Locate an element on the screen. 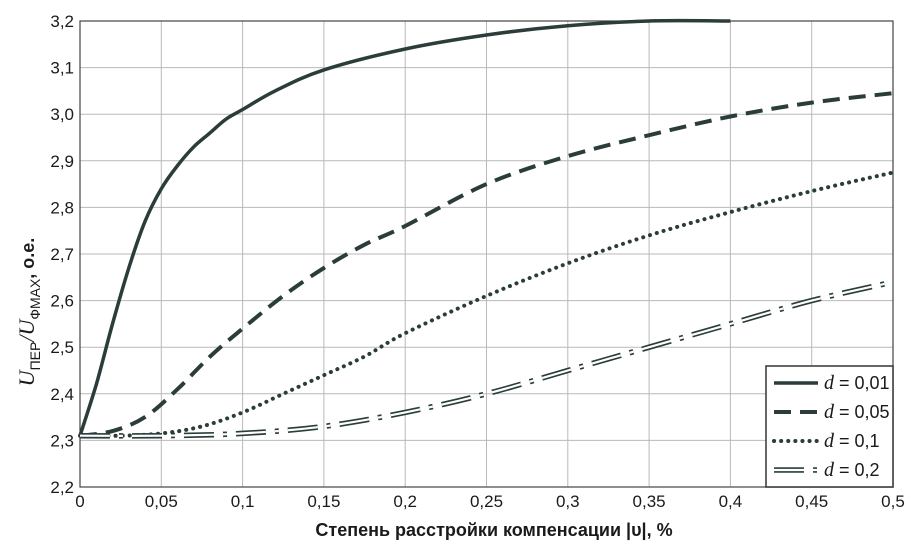 Image resolution: width=910 pixels, height=544 pixels. legend-label-1: d = 0,01 is located at coordinates (857, 383).